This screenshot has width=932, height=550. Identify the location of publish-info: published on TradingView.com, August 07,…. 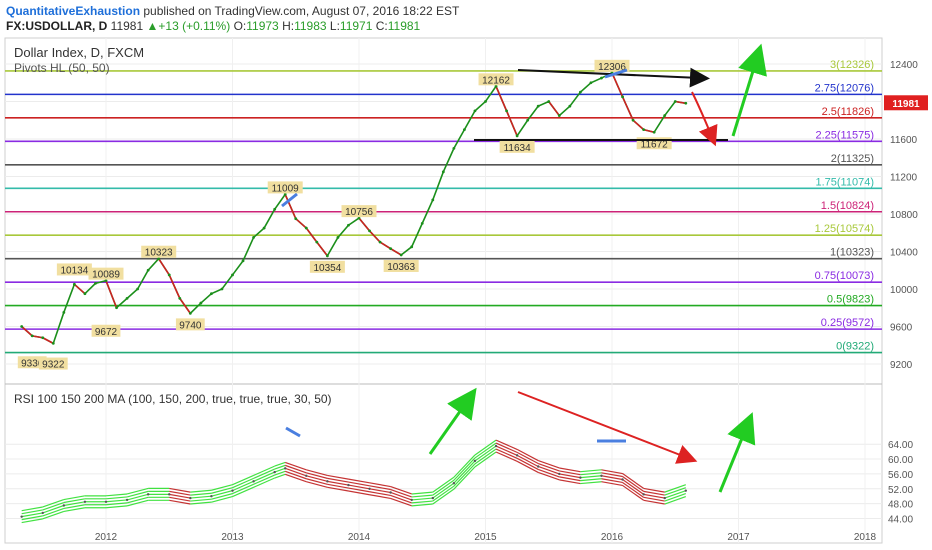
(301, 11).